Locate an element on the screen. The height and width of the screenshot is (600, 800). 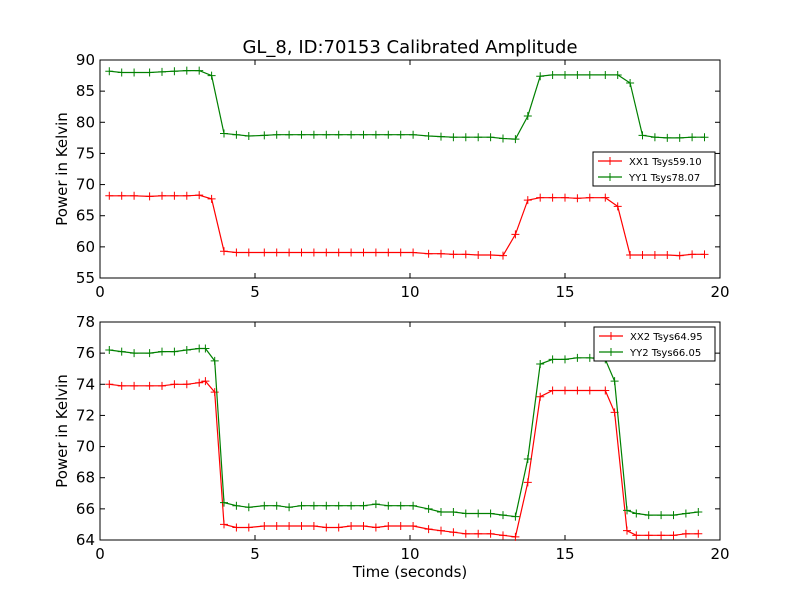
y-tick-label: 60 is located at coordinates (85, 247).